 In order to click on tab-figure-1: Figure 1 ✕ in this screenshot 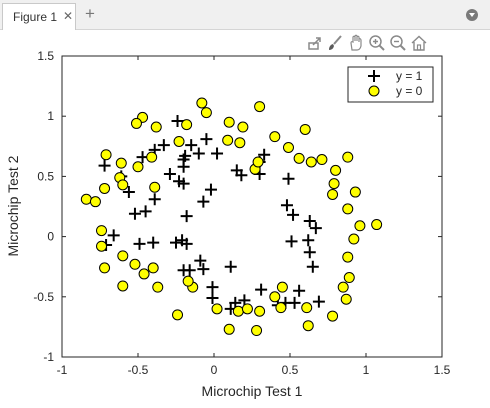, I will do `click(39, 16)`.